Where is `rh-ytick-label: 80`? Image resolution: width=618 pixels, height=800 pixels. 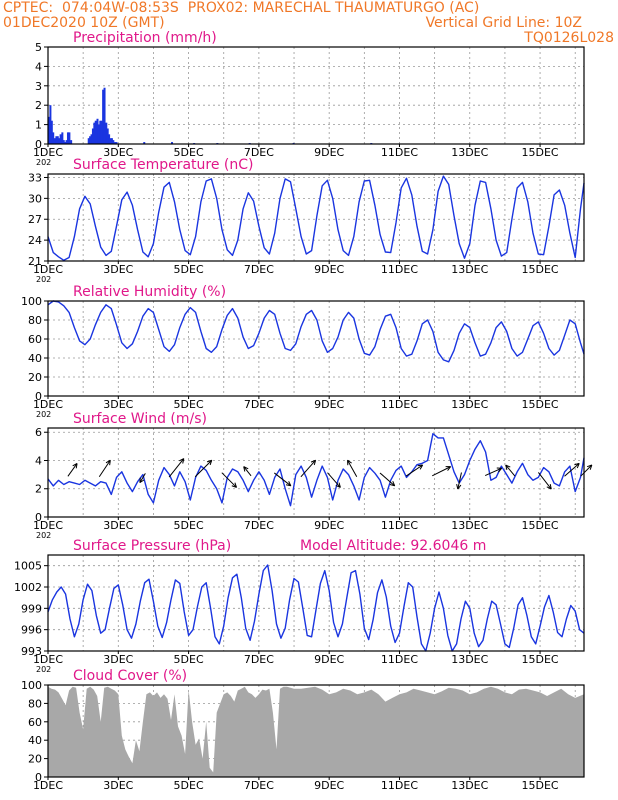
rh-ytick-label: 80 is located at coordinates (35, 320).